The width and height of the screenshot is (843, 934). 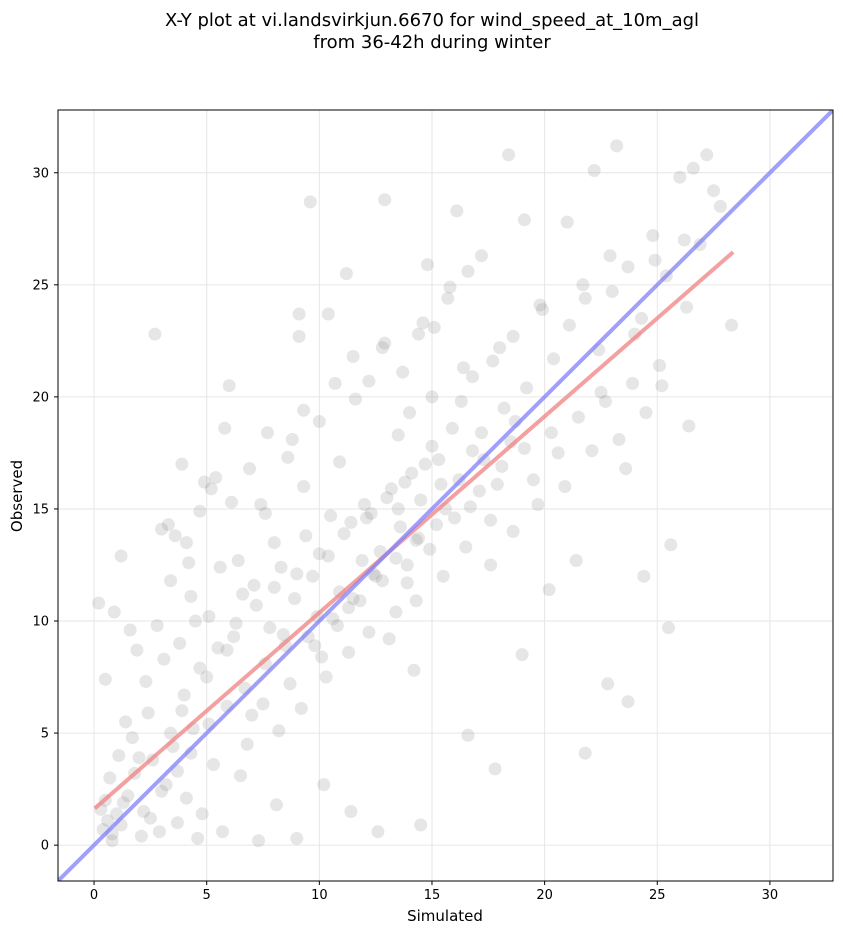 I want to click on y-axis-label: Observed, so click(x=17, y=496).